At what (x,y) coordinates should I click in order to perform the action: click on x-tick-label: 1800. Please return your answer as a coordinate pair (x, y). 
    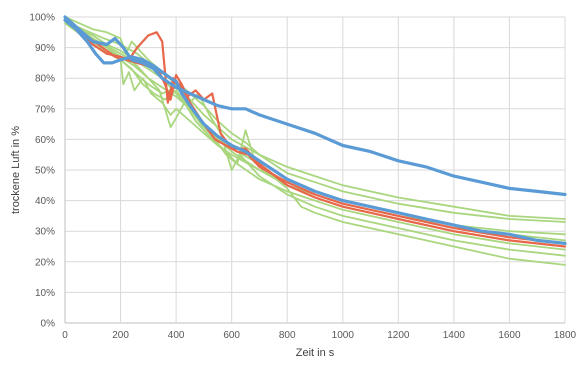
    Looking at the image, I should click on (565, 335).